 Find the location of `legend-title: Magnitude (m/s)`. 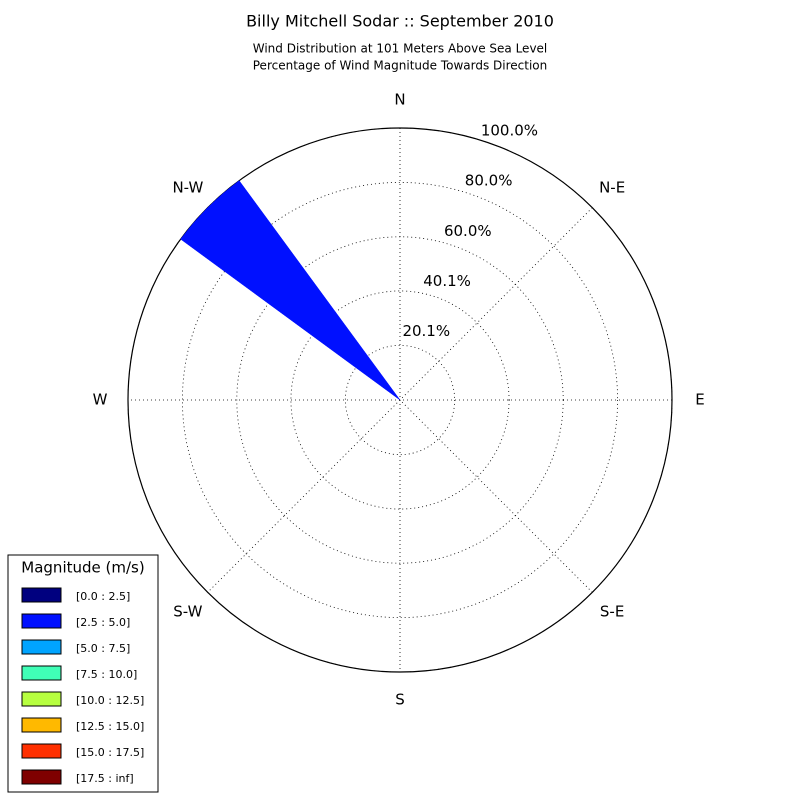

legend-title: Magnitude (m/s) is located at coordinates (82, 568).